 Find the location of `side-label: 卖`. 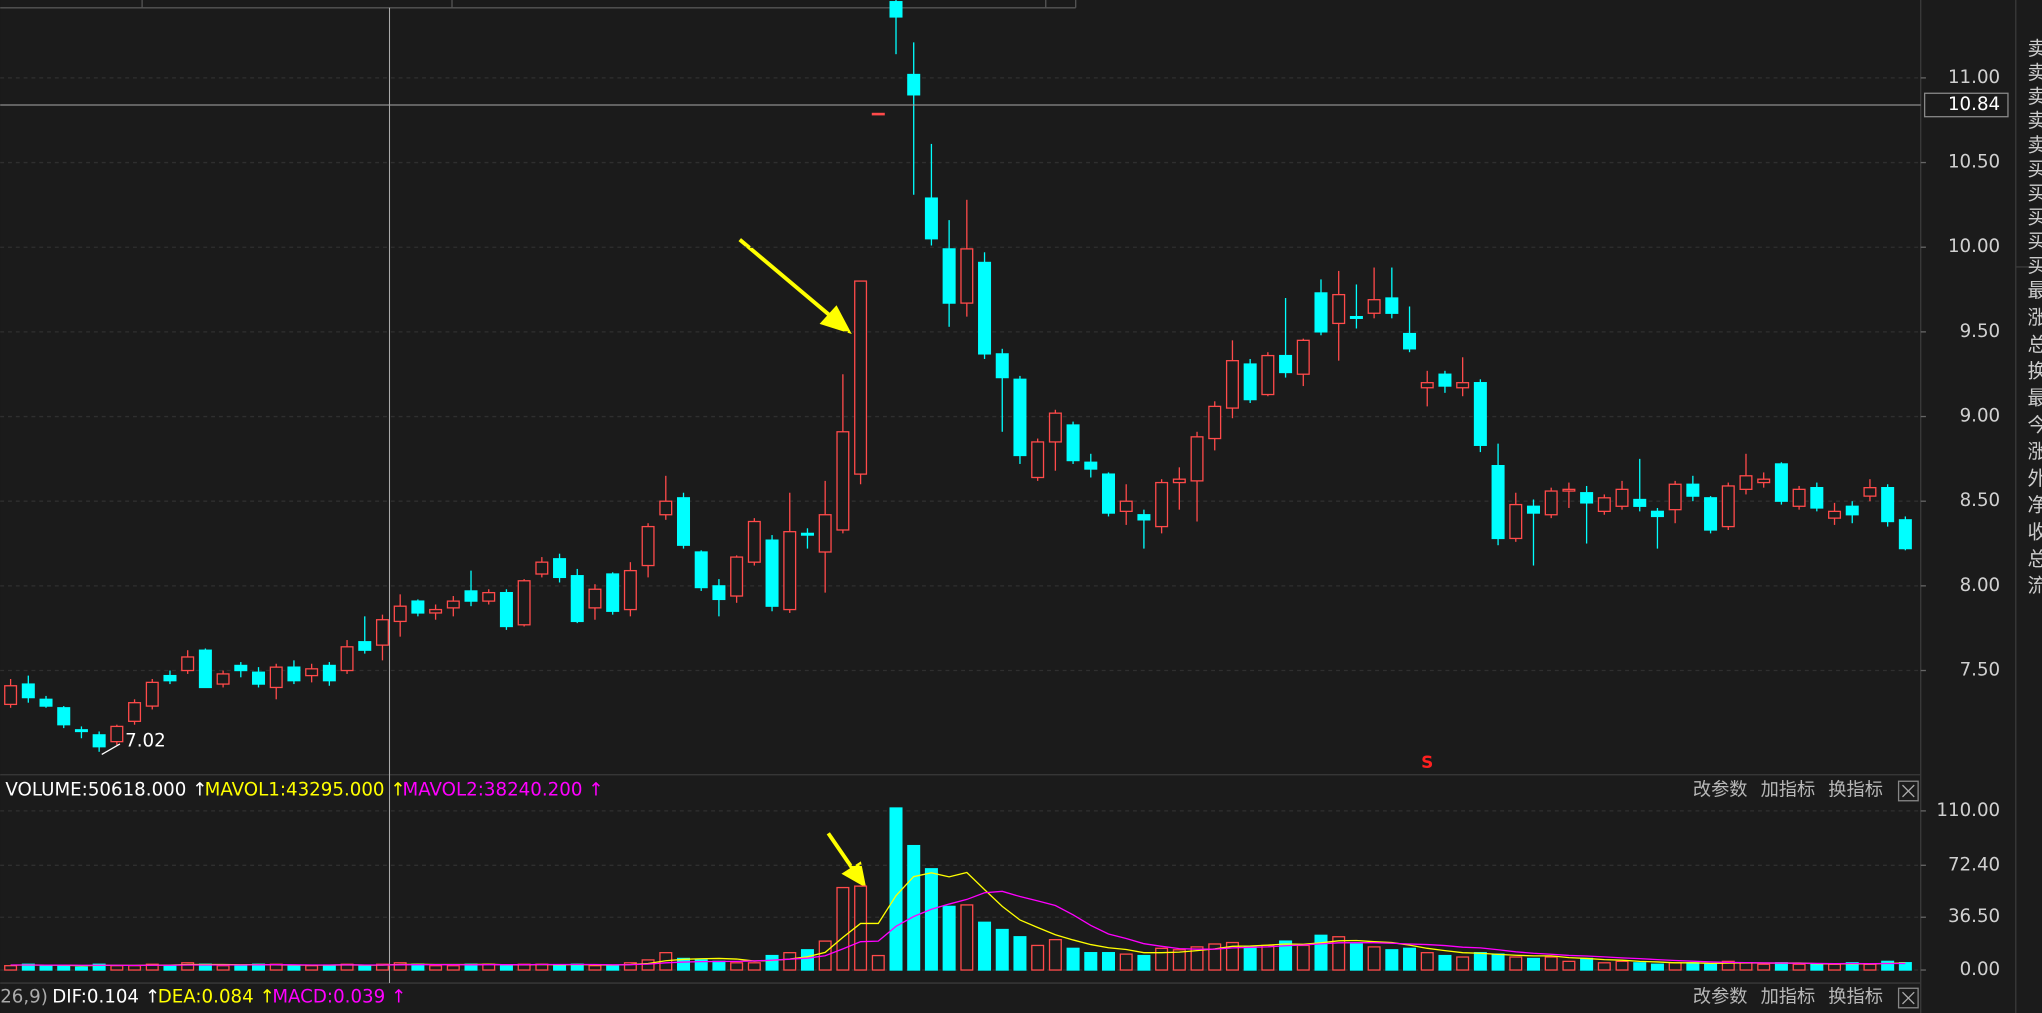

side-label: 卖 is located at coordinates (2034, 120).